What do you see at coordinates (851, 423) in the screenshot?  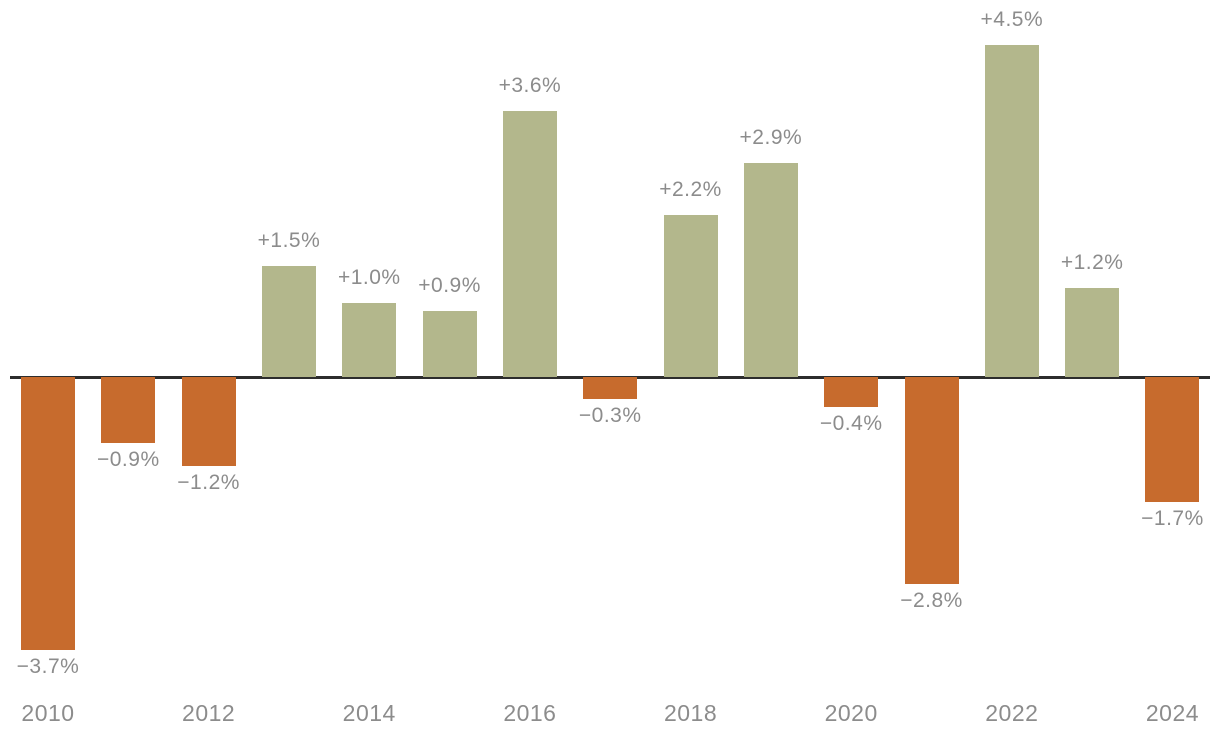 I see `bar-value-label-2020: −0.4%` at bounding box center [851, 423].